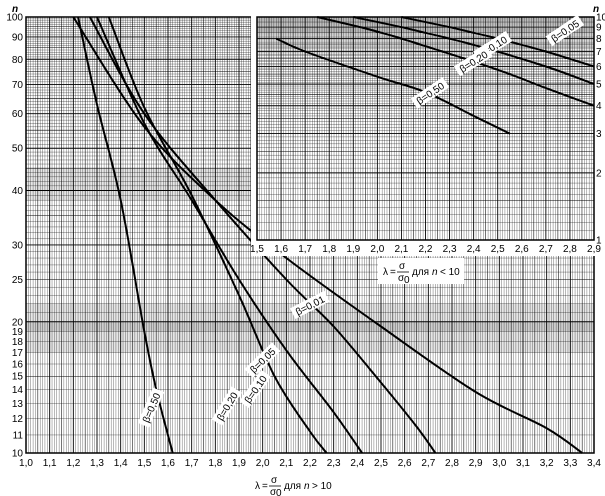  What do you see at coordinates (18, 353) in the screenshot?
I see `main-y-tick-label: 17` at bounding box center [18, 353].